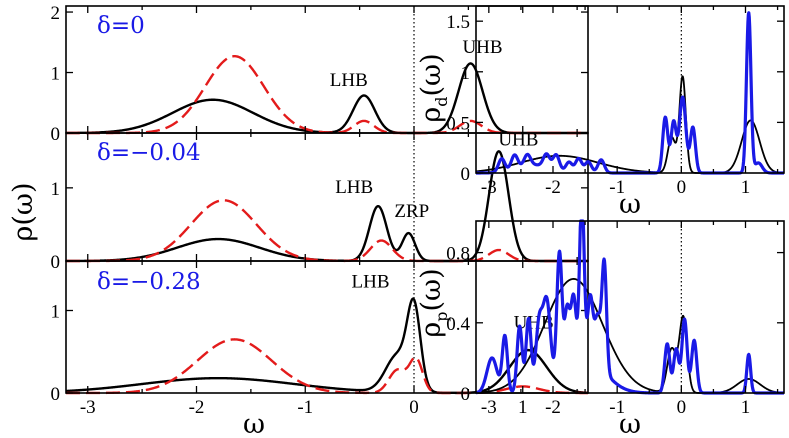 This screenshot has height=438, width=789. I want to click on panel-e-xlabel: ω, so click(630, 423).